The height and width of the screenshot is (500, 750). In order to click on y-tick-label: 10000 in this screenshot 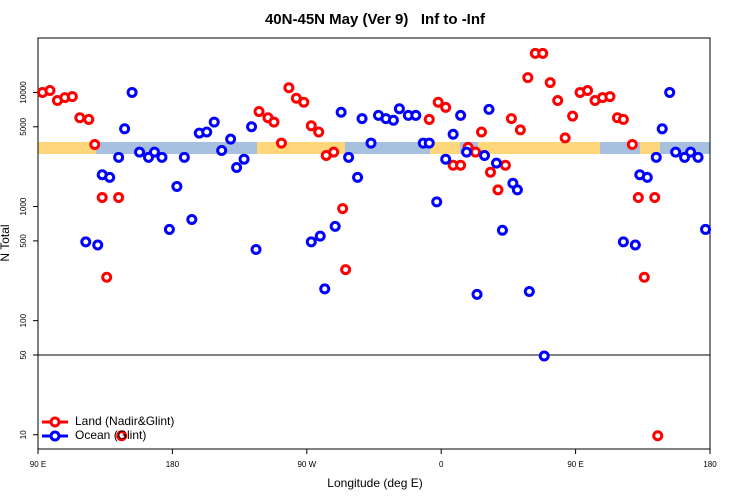, I will do `click(23, 92)`.